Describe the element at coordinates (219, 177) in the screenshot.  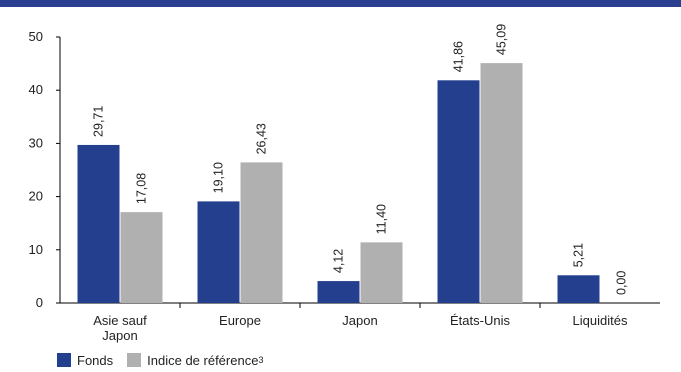
I see `data-label: 19,10` at that location.